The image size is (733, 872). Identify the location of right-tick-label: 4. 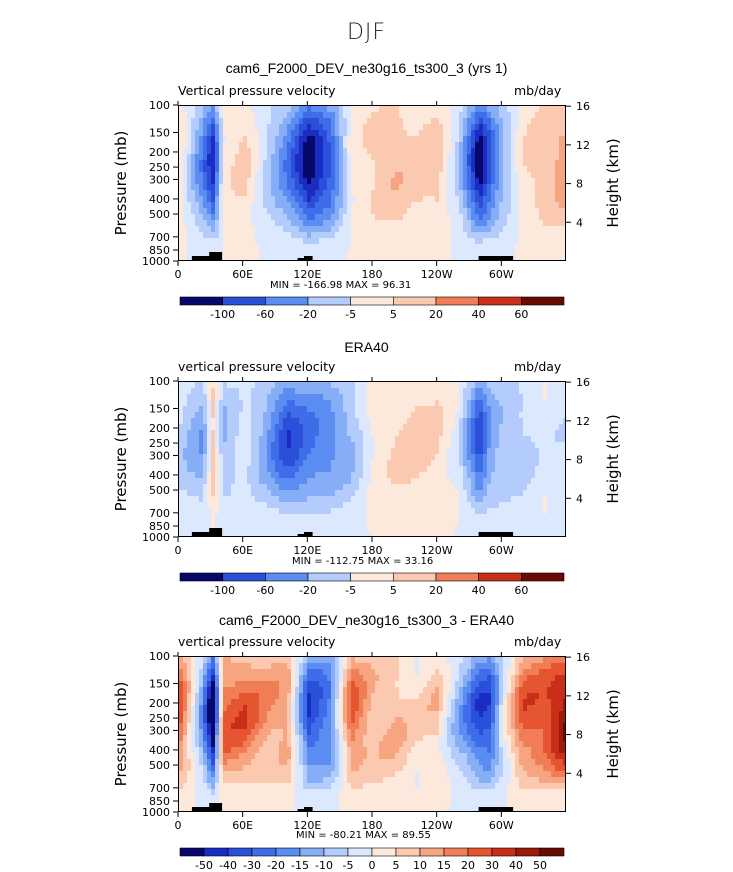
(579, 222).